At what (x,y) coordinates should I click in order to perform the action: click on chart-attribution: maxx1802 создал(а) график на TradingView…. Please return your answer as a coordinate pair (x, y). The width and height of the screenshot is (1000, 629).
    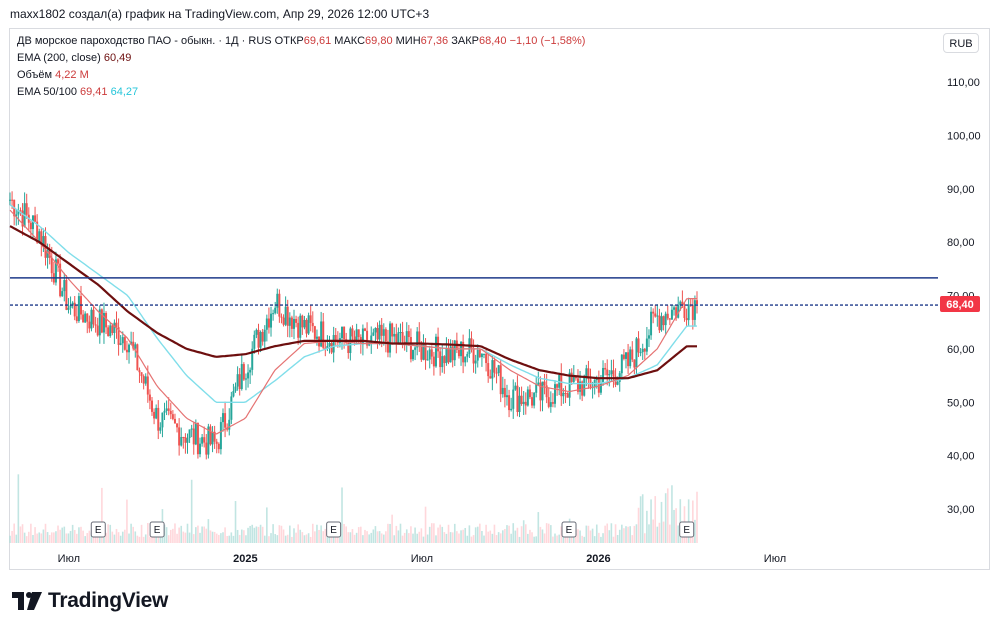
    Looking at the image, I should click on (220, 14).